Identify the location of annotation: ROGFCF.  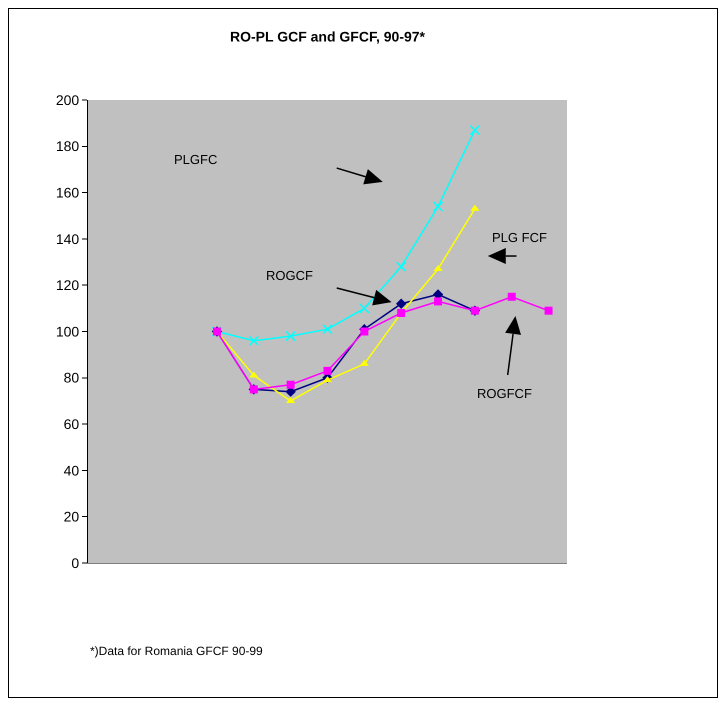
(504, 393).